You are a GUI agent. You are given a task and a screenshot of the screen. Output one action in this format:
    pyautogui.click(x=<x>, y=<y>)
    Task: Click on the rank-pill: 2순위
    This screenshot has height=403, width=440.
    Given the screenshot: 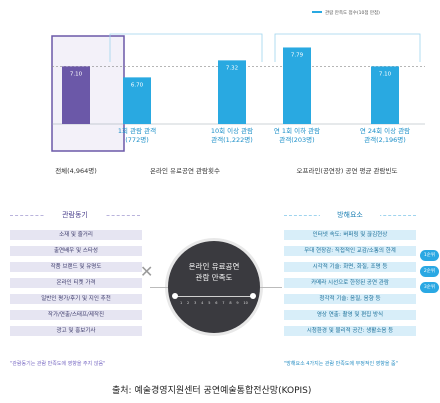 What is the action you would take?
    pyautogui.click(x=429, y=271)
    